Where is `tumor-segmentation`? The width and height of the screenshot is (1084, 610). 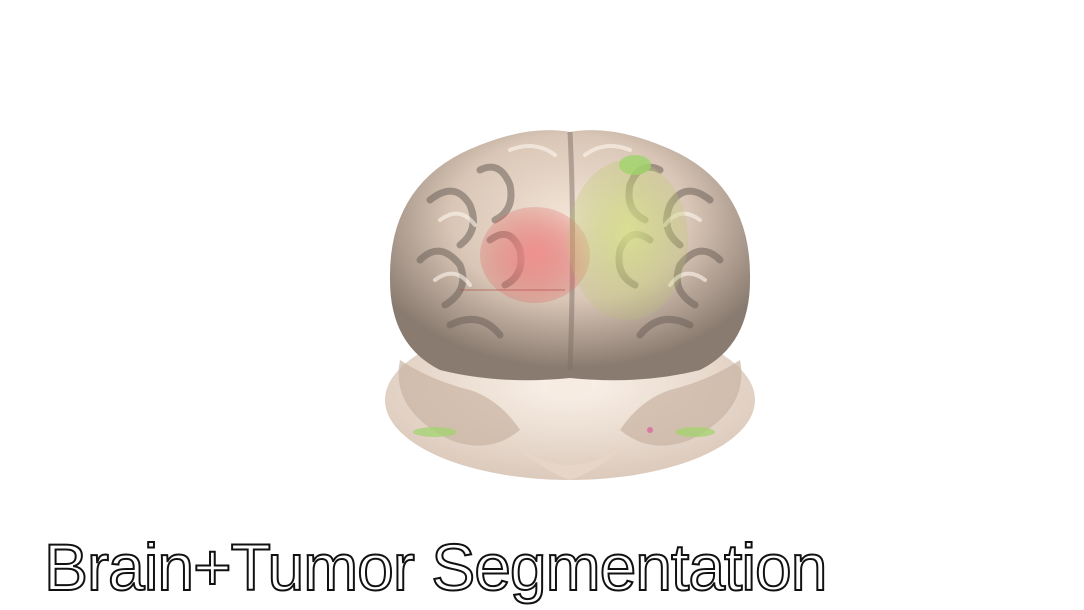 tumor-segmentation is located at coordinates (525, 255).